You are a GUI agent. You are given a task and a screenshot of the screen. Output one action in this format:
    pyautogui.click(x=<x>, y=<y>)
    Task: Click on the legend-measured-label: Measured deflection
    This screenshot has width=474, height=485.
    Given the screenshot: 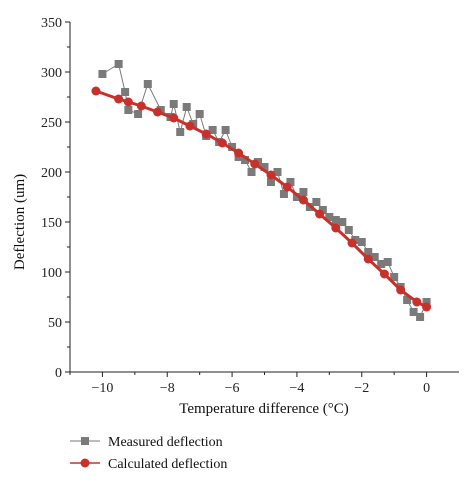 What is the action you would take?
    pyautogui.click(x=165, y=442)
    